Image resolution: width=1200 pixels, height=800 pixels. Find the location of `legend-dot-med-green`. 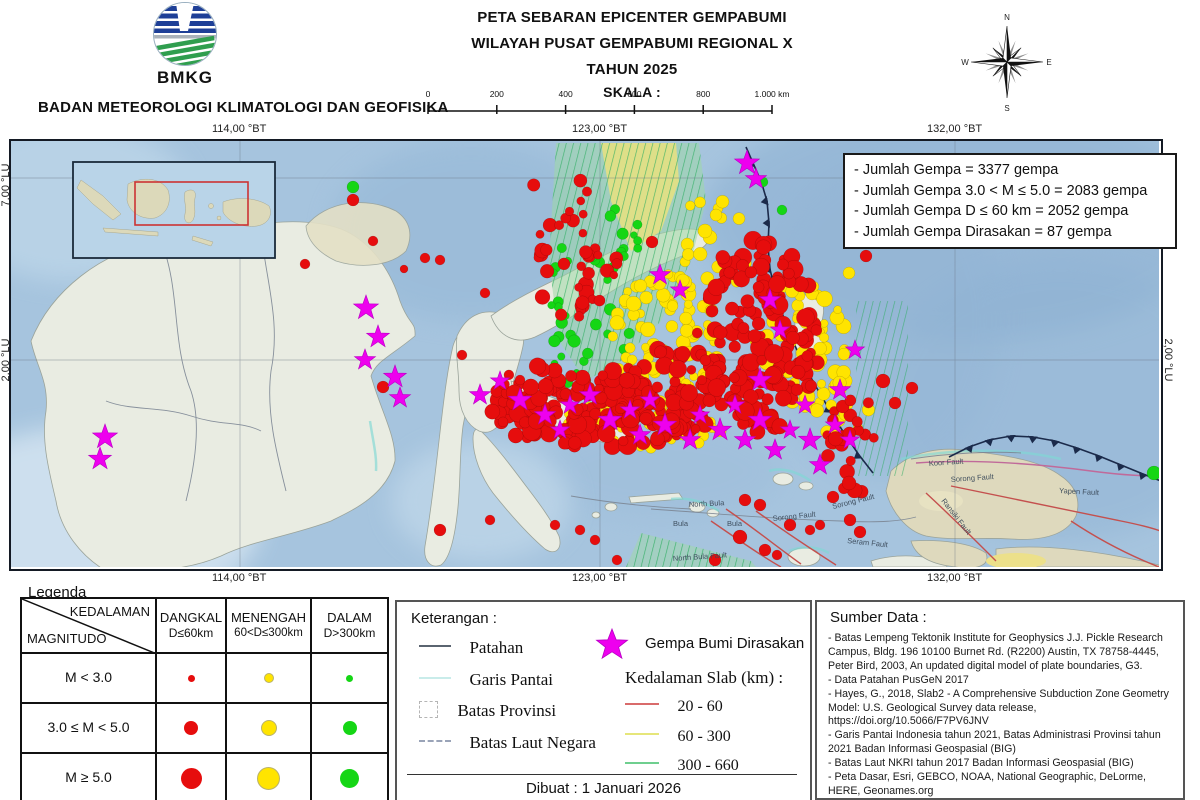

legend-dot-med-green is located at coordinates (349, 729).